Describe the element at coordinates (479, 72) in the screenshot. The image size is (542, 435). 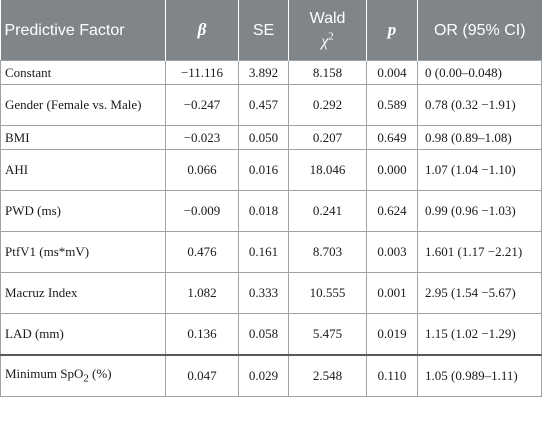
I see `or-cell: 0 (0.00–0.048)` at that location.